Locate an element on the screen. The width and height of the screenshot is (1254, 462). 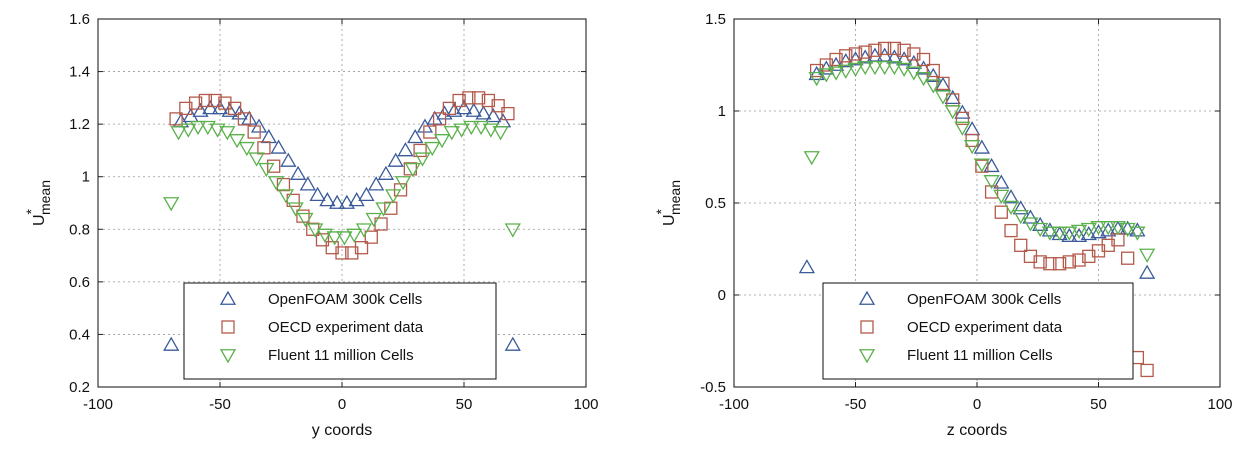
x-axis-label: z coords is located at coordinates (977, 430).